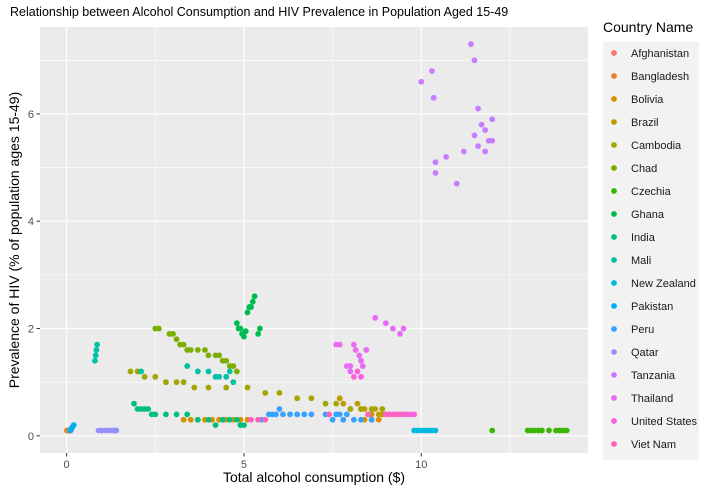 The image size is (718, 492). I want to click on legend-key-label: Qatar, so click(645, 353).